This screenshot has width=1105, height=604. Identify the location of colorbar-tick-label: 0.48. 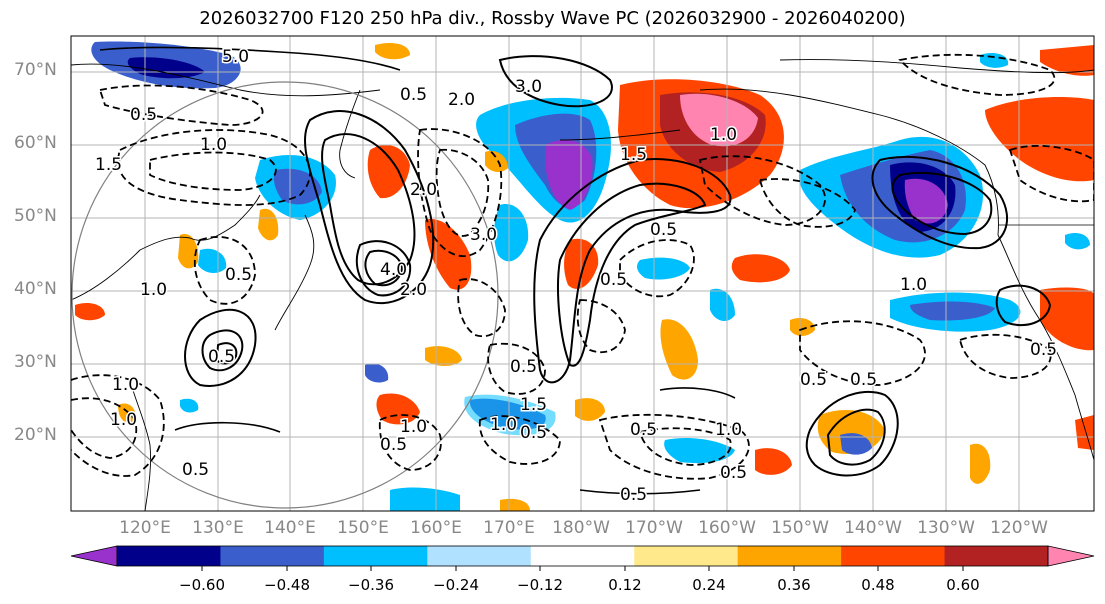
(878, 585).